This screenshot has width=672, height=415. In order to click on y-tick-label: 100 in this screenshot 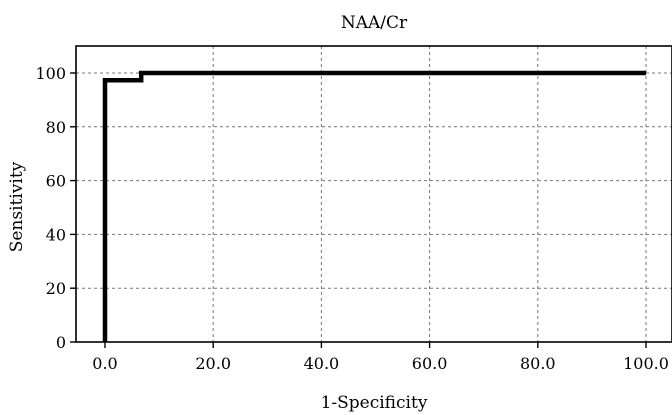, I will do `click(50, 73)`.